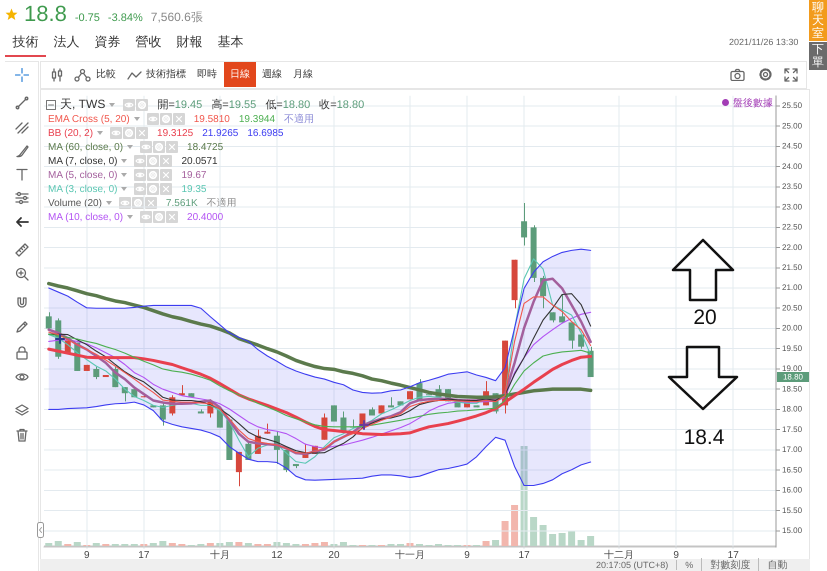  Describe the element at coordinates (212, 119) in the screenshot. I see `annotation: 19.5810` at that location.